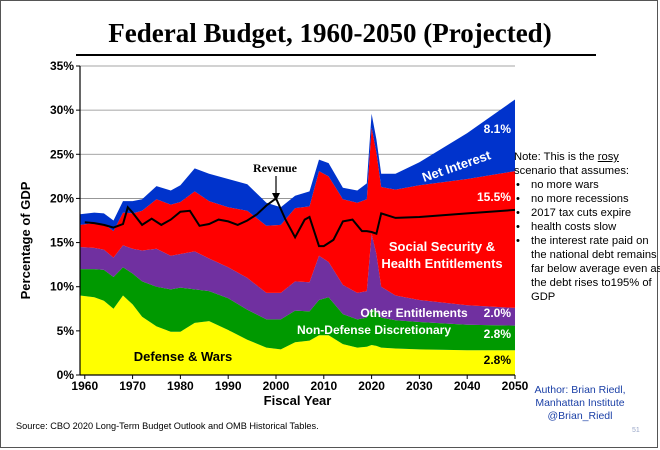 The width and height of the screenshot is (660, 450). Describe the element at coordinates (66, 375) in the screenshot. I see `y-tick-label: 0%` at that location.